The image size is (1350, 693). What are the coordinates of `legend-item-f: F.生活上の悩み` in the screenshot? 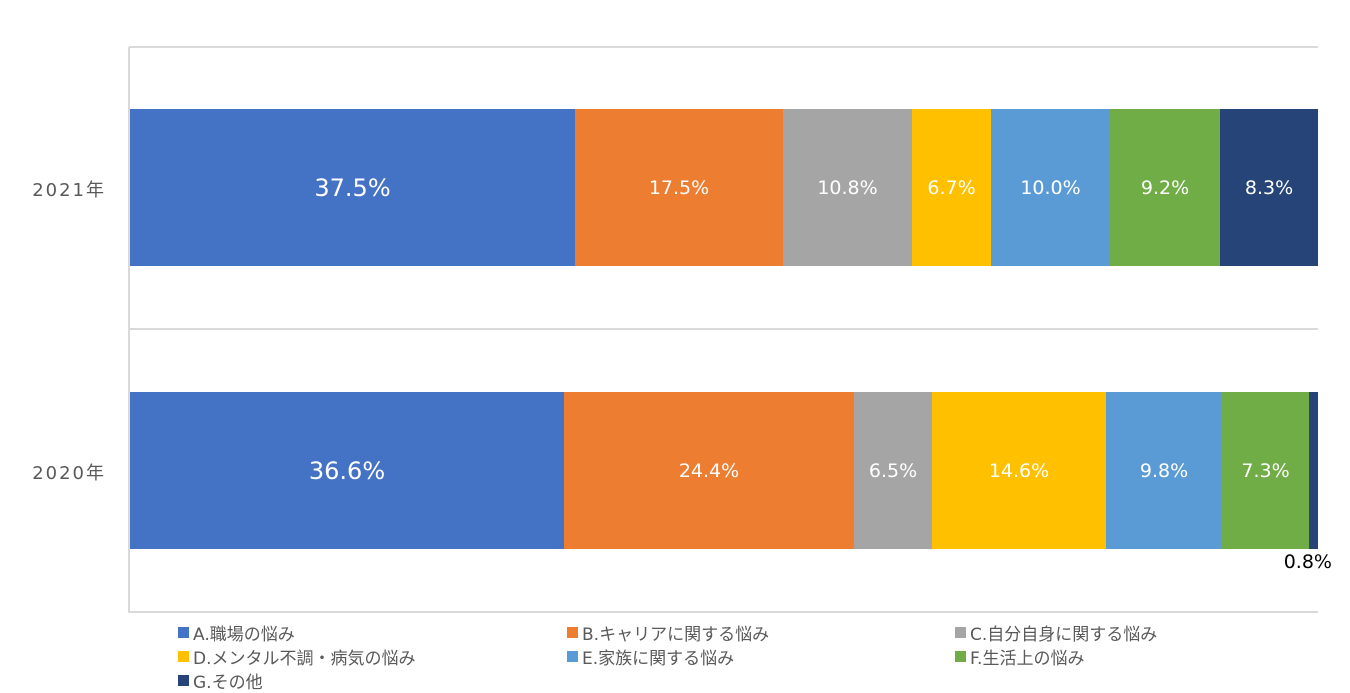 It's located at (1019, 656).